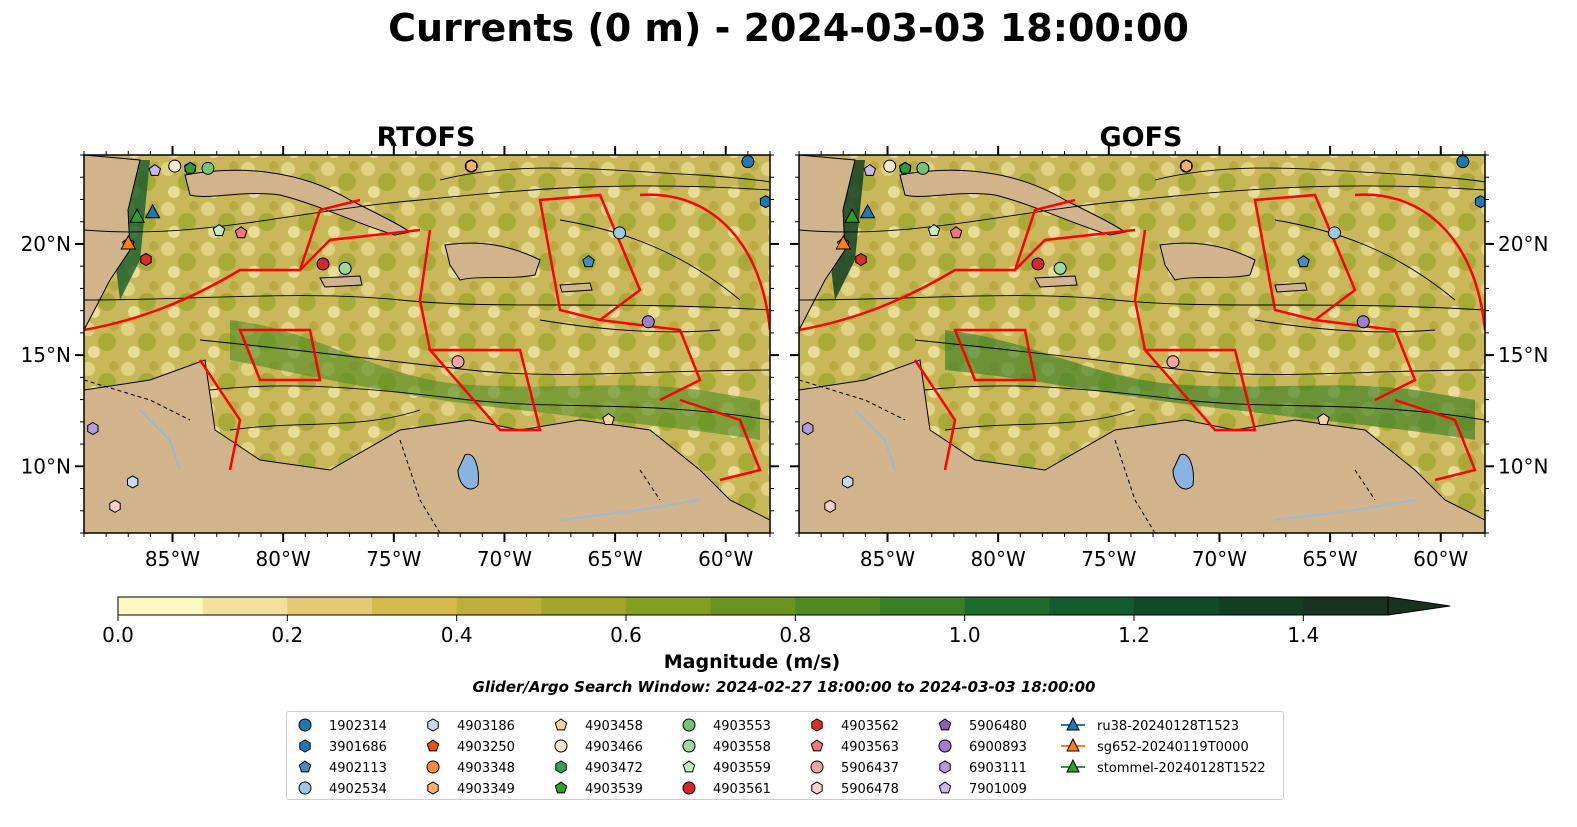 The width and height of the screenshot is (1577, 827). I want to click on colorbar-tick-label: 0.6, so click(626, 635).